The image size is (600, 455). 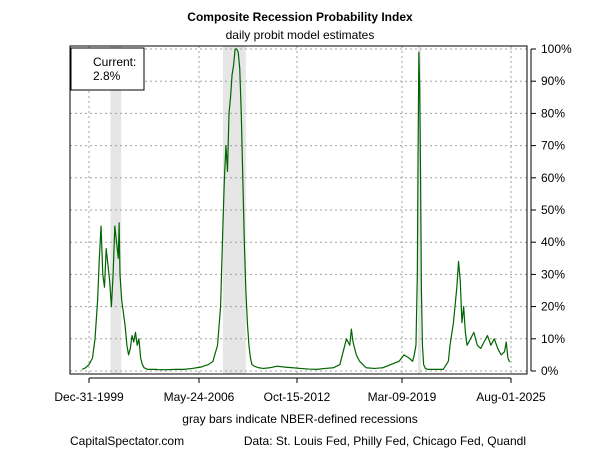 I want to click on current-label: Current:, so click(x=114, y=62).